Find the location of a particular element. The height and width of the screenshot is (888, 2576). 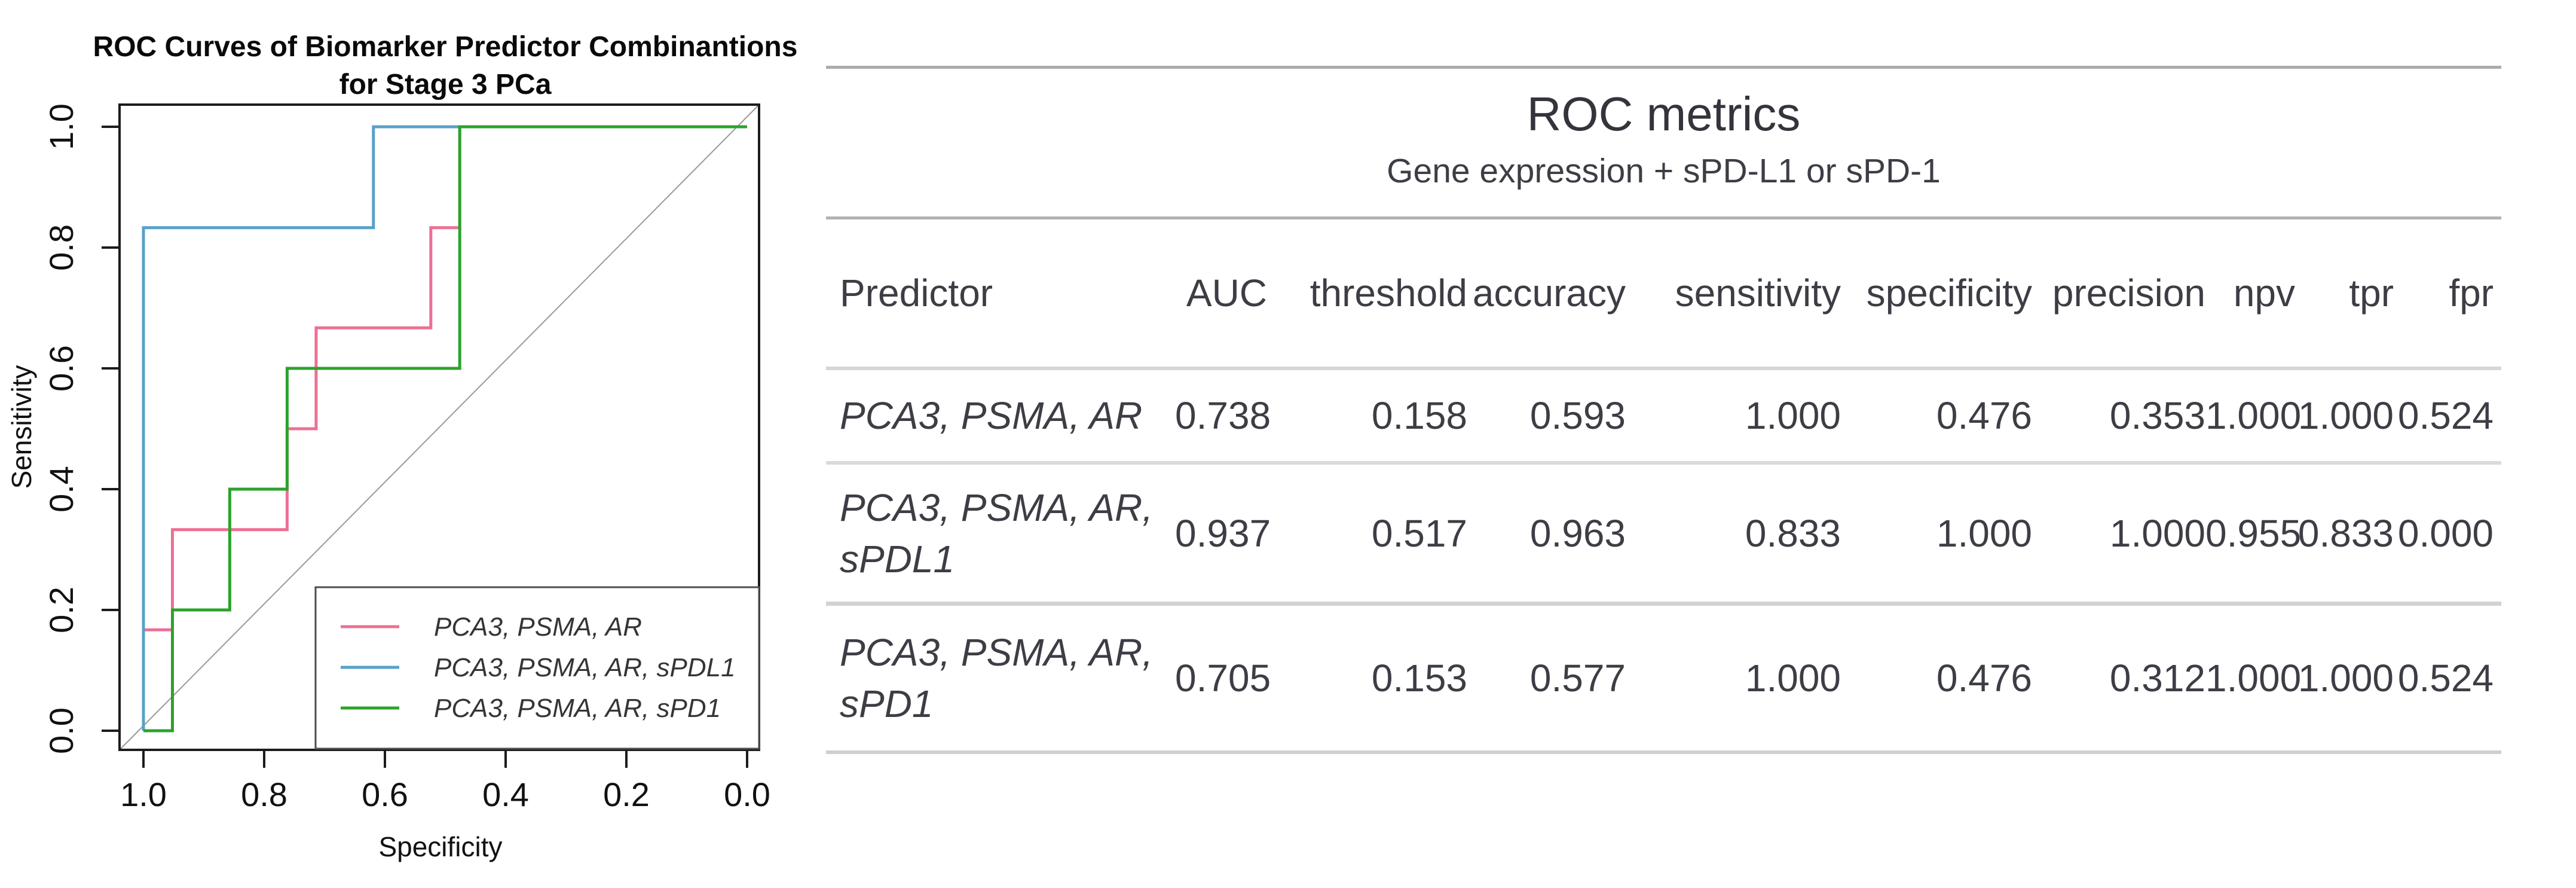

value-auc: 0.705 is located at coordinates (1223, 678).